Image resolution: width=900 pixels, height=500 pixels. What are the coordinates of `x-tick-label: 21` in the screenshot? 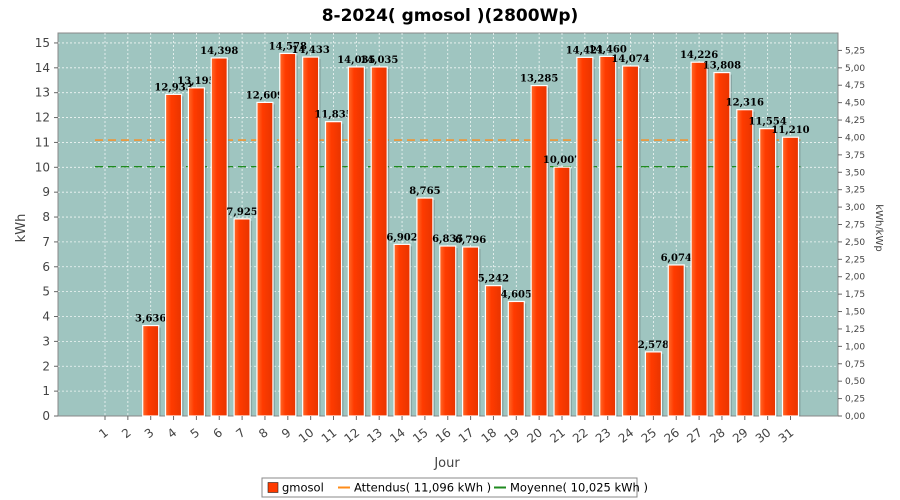 It's located at (557, 435).